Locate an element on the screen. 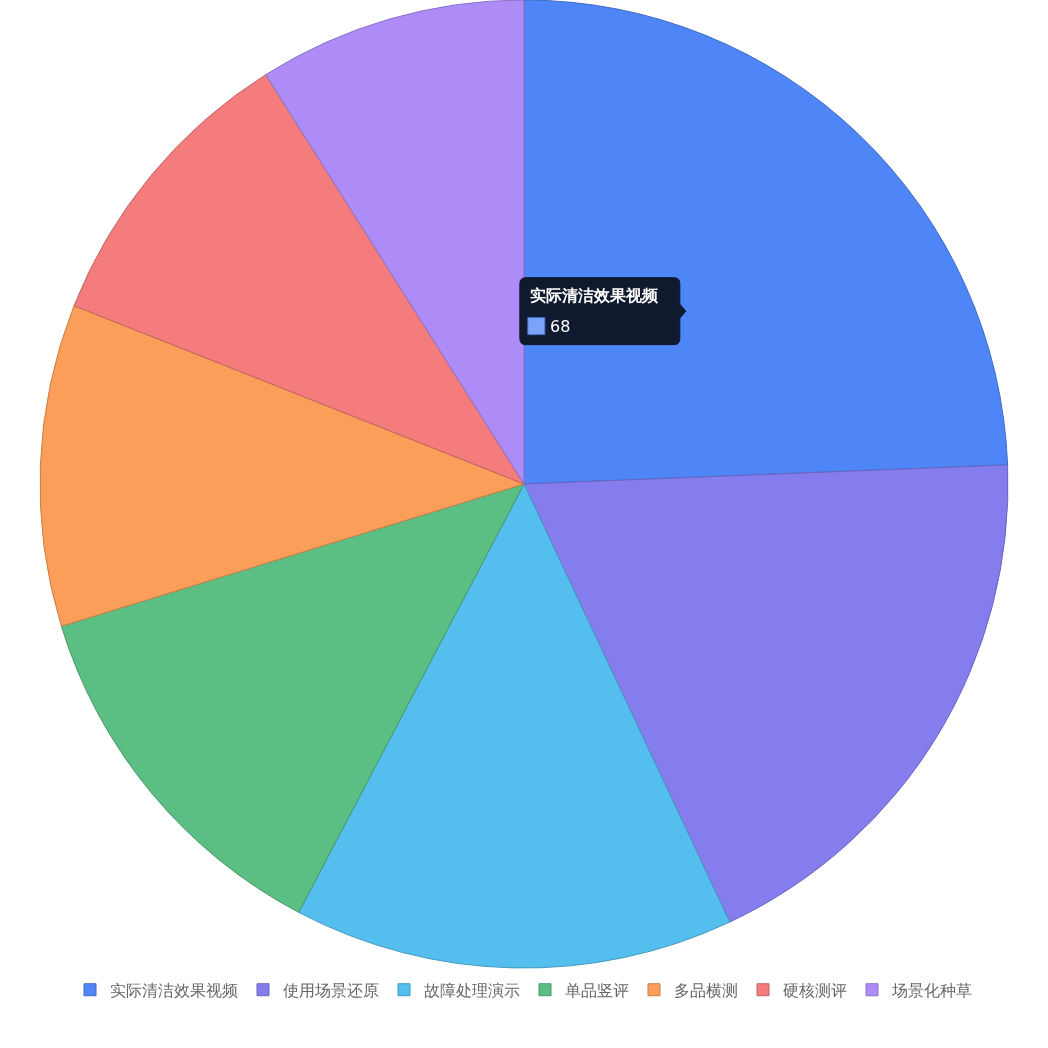  legend-label: 实际清洁效果视频 is located at coordinates (174, 990).